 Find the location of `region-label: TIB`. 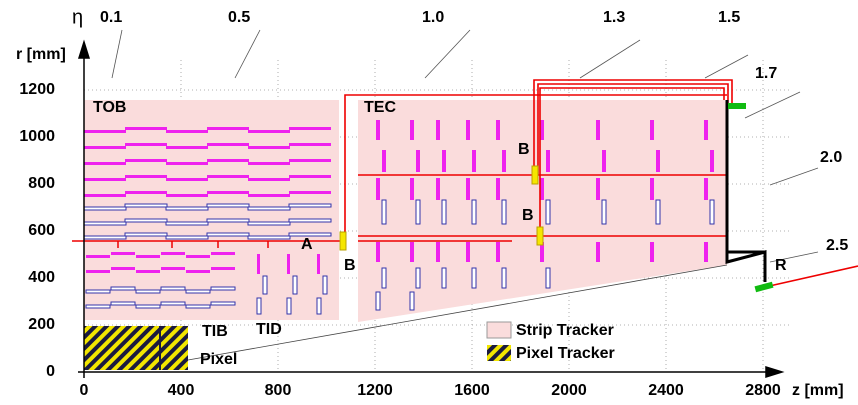

region-label: TIB is located at coordinates (215, 331).